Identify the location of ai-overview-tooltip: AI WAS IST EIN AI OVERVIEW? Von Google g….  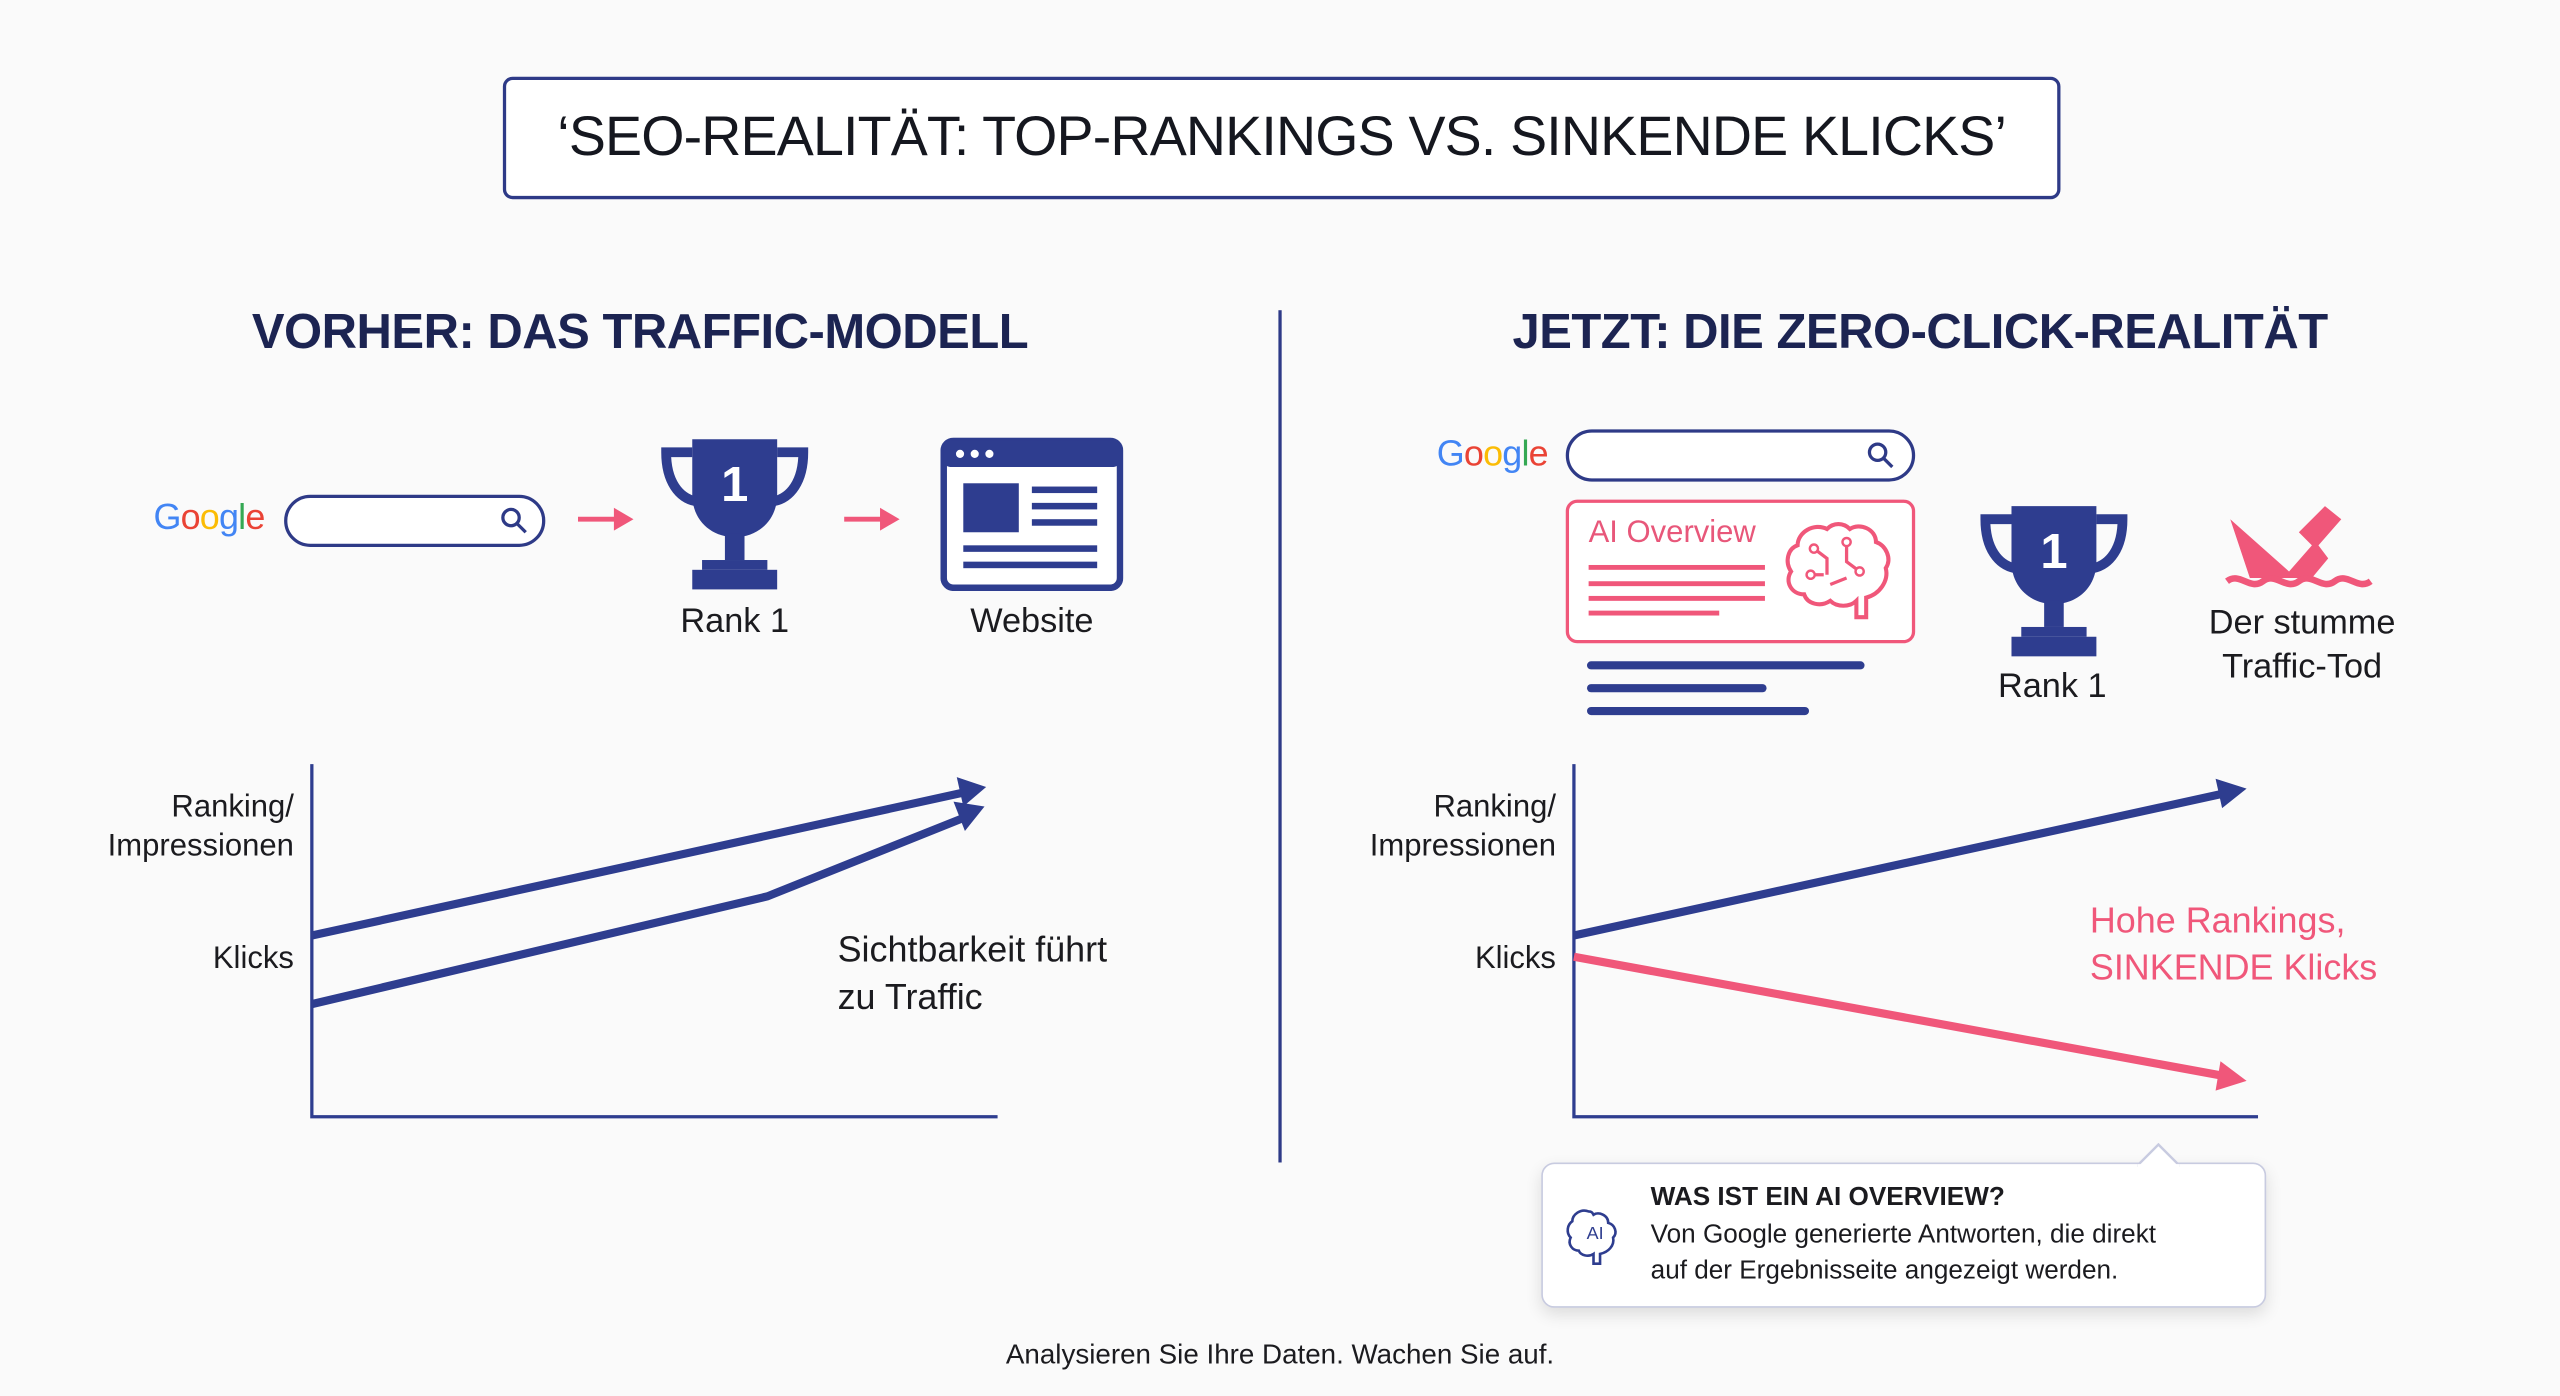
(1904, 1225).